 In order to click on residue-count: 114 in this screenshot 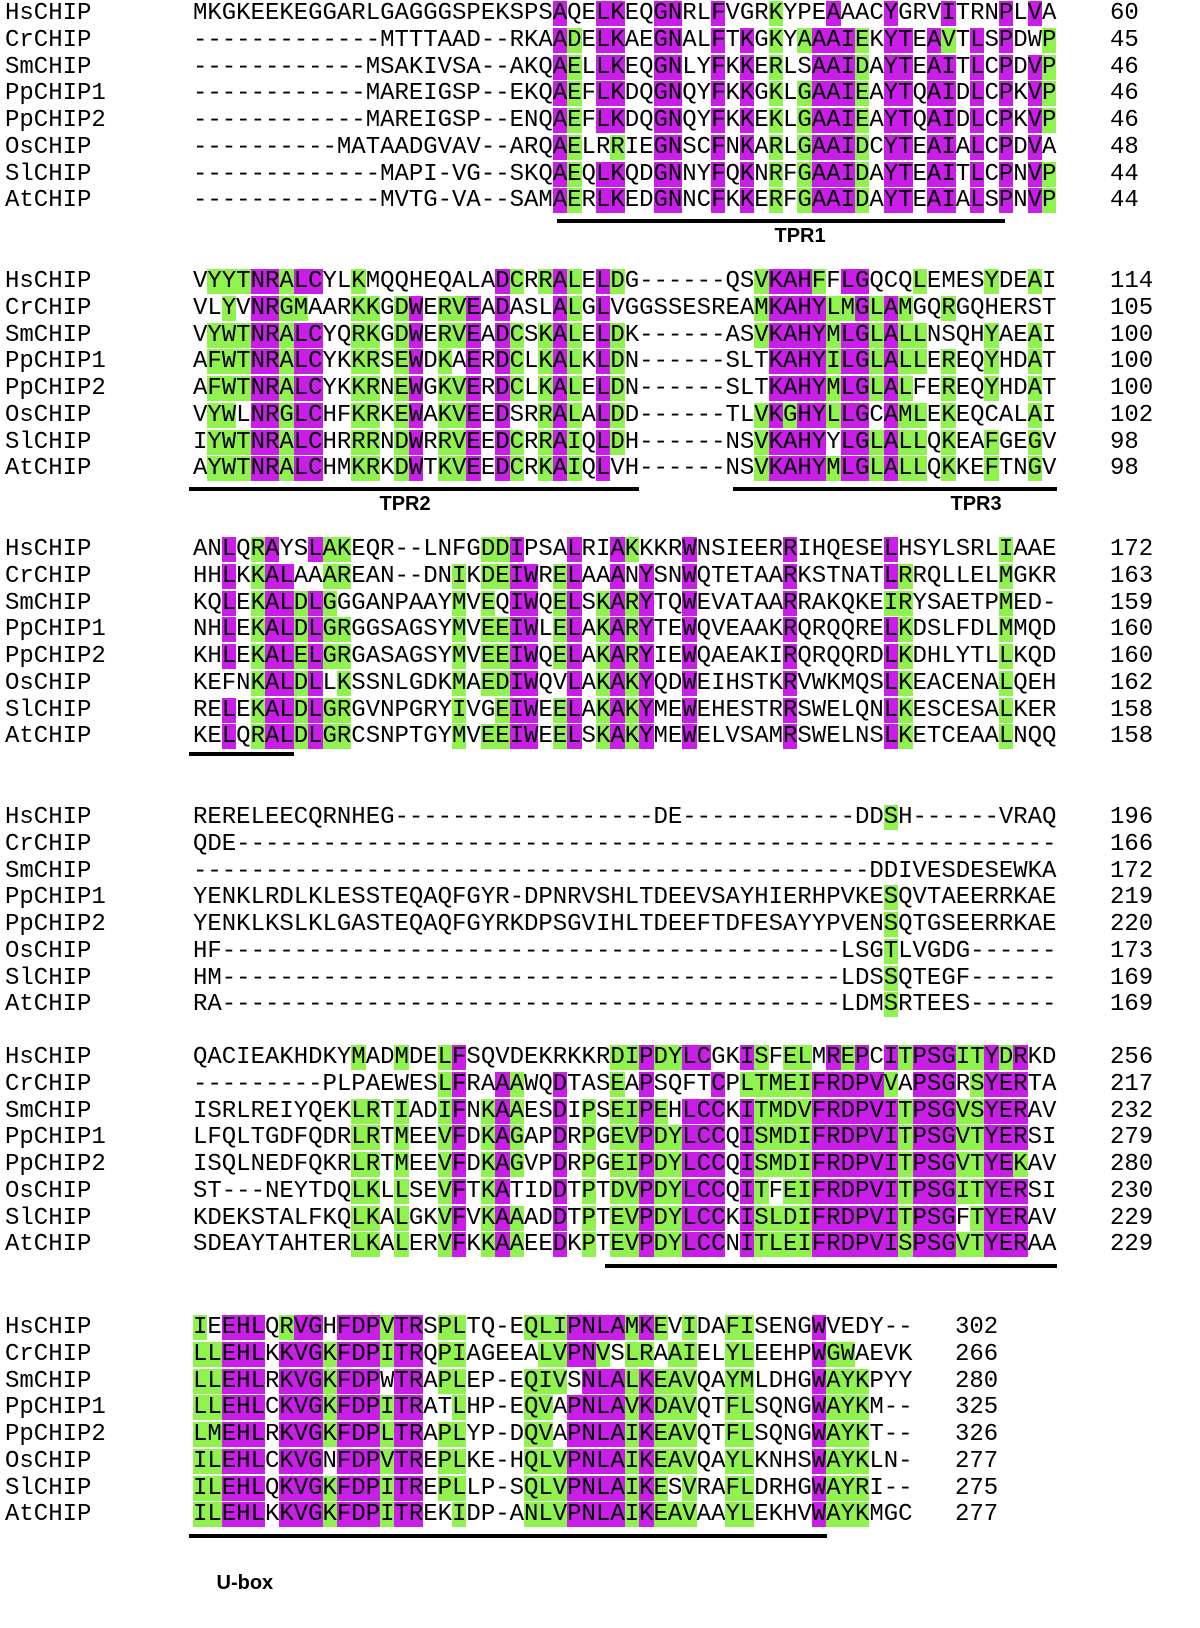, I will do `click(1132, 281)`.